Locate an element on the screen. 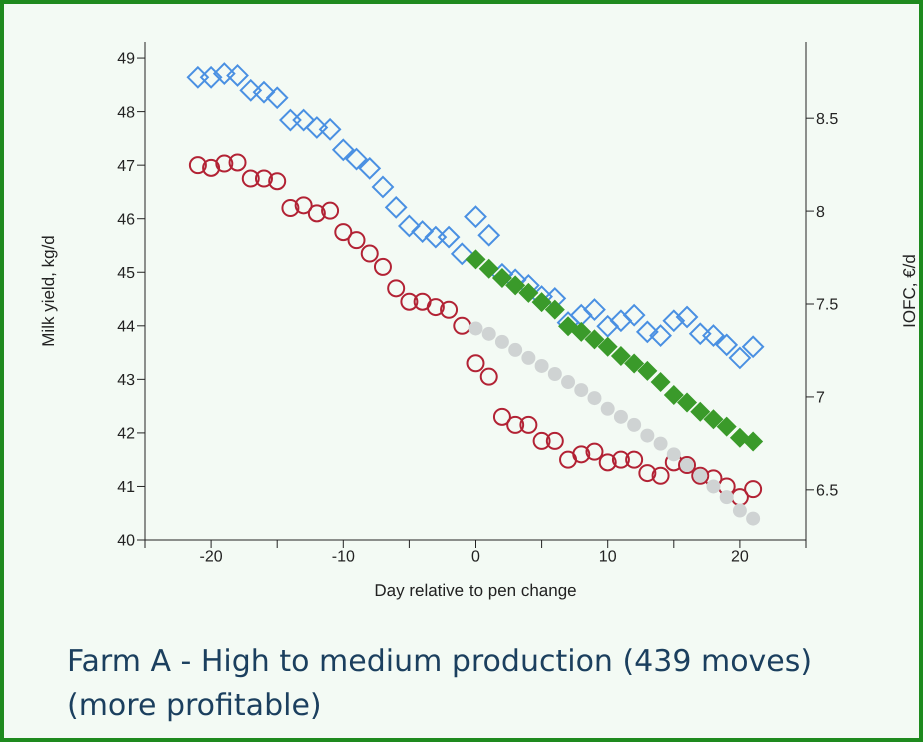 This screenshot has height=742, width=923. y2-tick-label: 7 is located at coordinates (820, 398).